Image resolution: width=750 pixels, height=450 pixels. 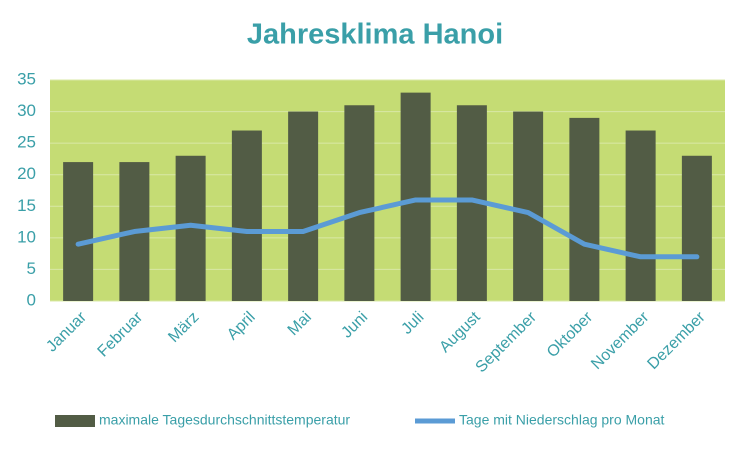 What do you see at coordinates (26, 236) in the screenshot?
I see `y-tick-label: 10` at bounding box center [26, 236].